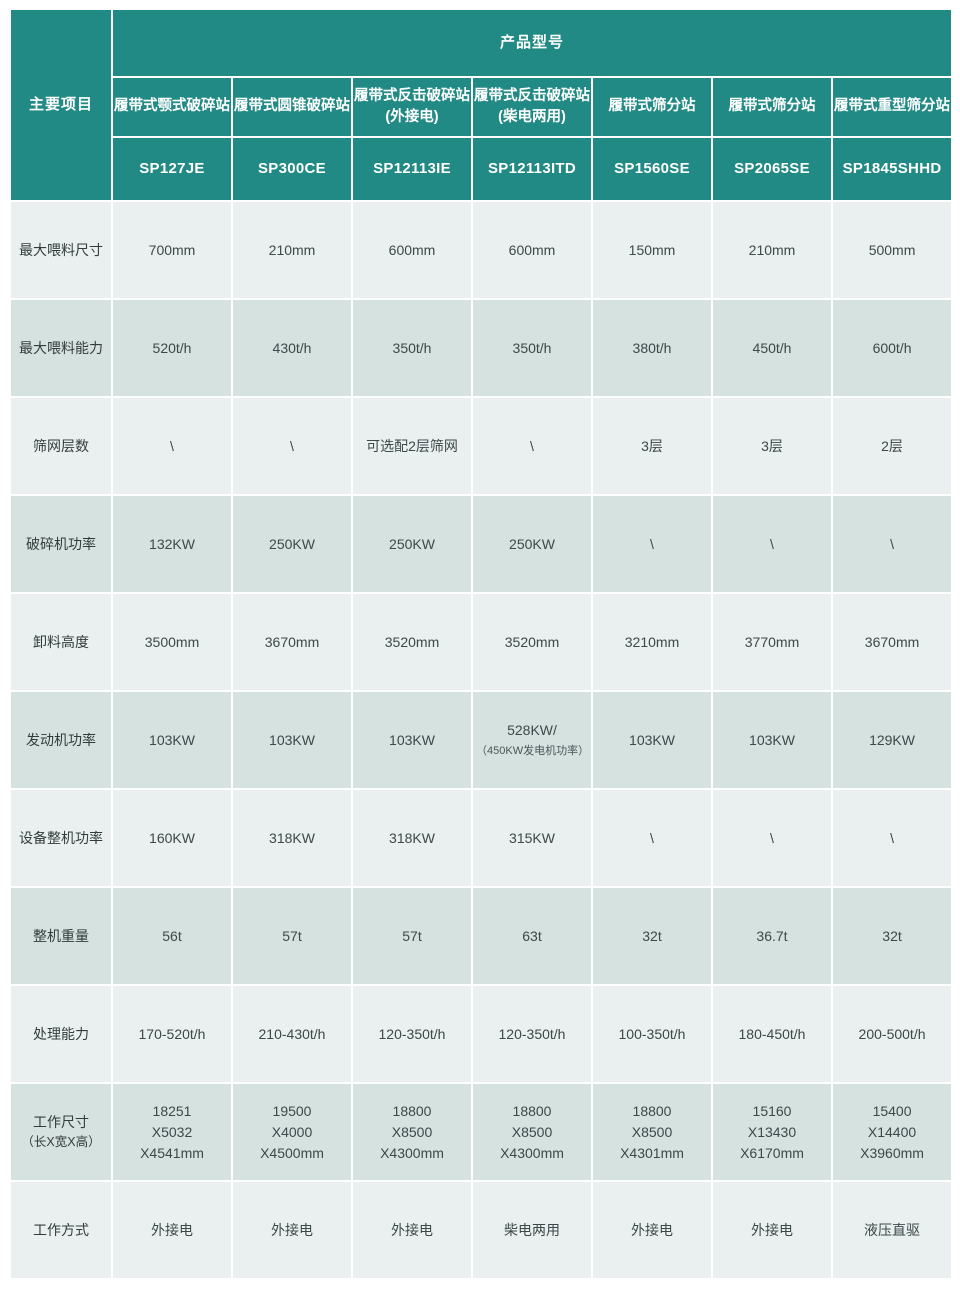 The width and height of the screenshot is (960, 1305). What do you see at coordinates (652, 107) in the screenshot?
I see `header-model-name-4: 履带式筛分站` at bounding box center [652, 107].